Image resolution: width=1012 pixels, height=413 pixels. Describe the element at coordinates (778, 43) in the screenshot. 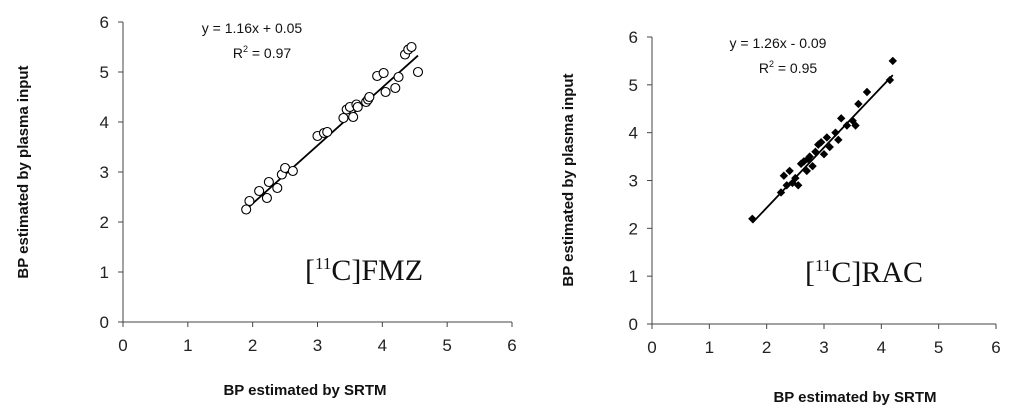

I see `regression-equation: y = 1.26x - 0.09` at that location.